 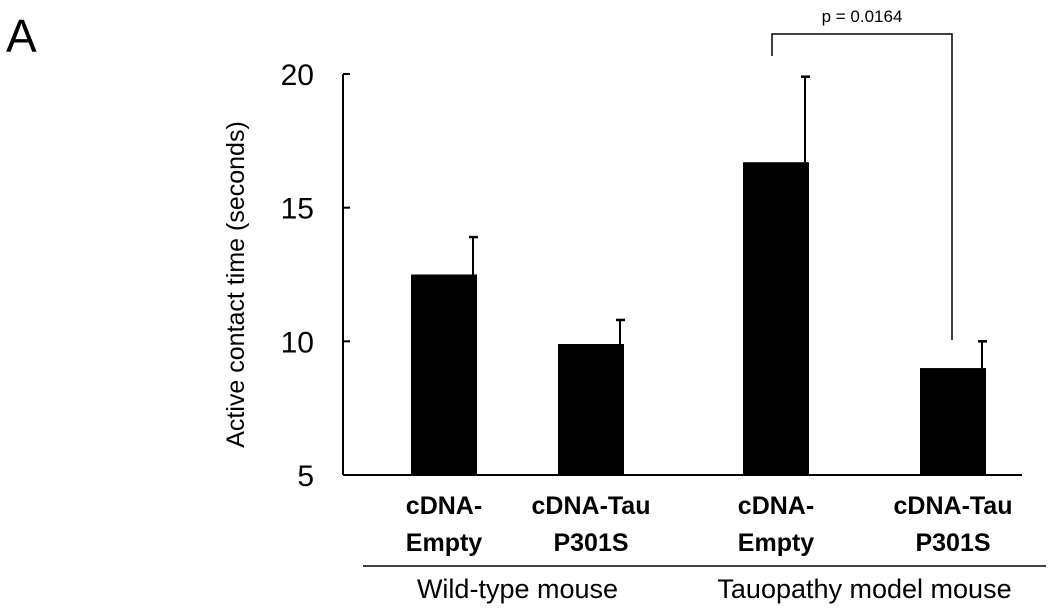 What do you see at coordinates (236, 284) in the screenshot?
I see `y-axis-title: Active contact time (seconds)` at bounding box center [236, 284].